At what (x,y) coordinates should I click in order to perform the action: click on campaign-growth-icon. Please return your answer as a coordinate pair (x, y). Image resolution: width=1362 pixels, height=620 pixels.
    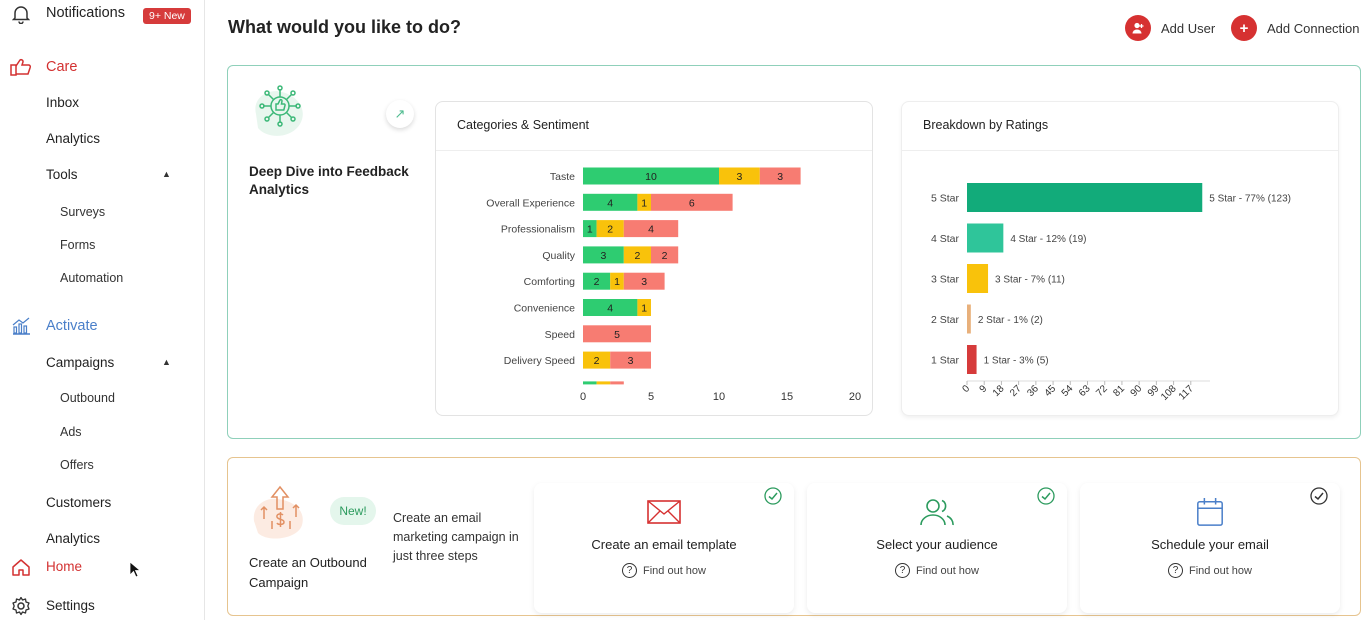
    Looking at the image, I should click on (280, 513).